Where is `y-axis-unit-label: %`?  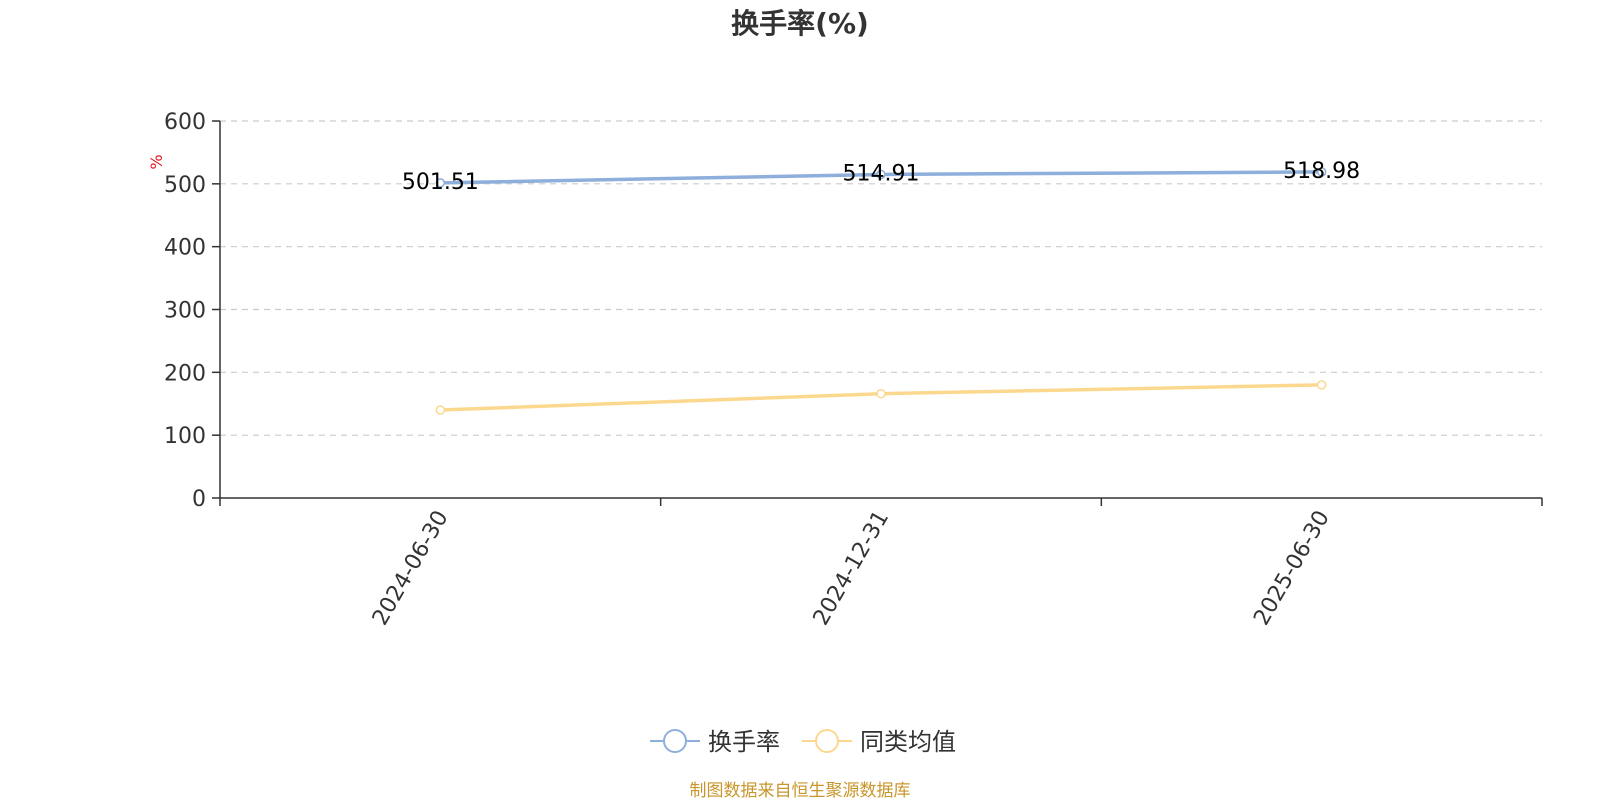
y-axis-unit-label: % is located at coordinates (156, 161).